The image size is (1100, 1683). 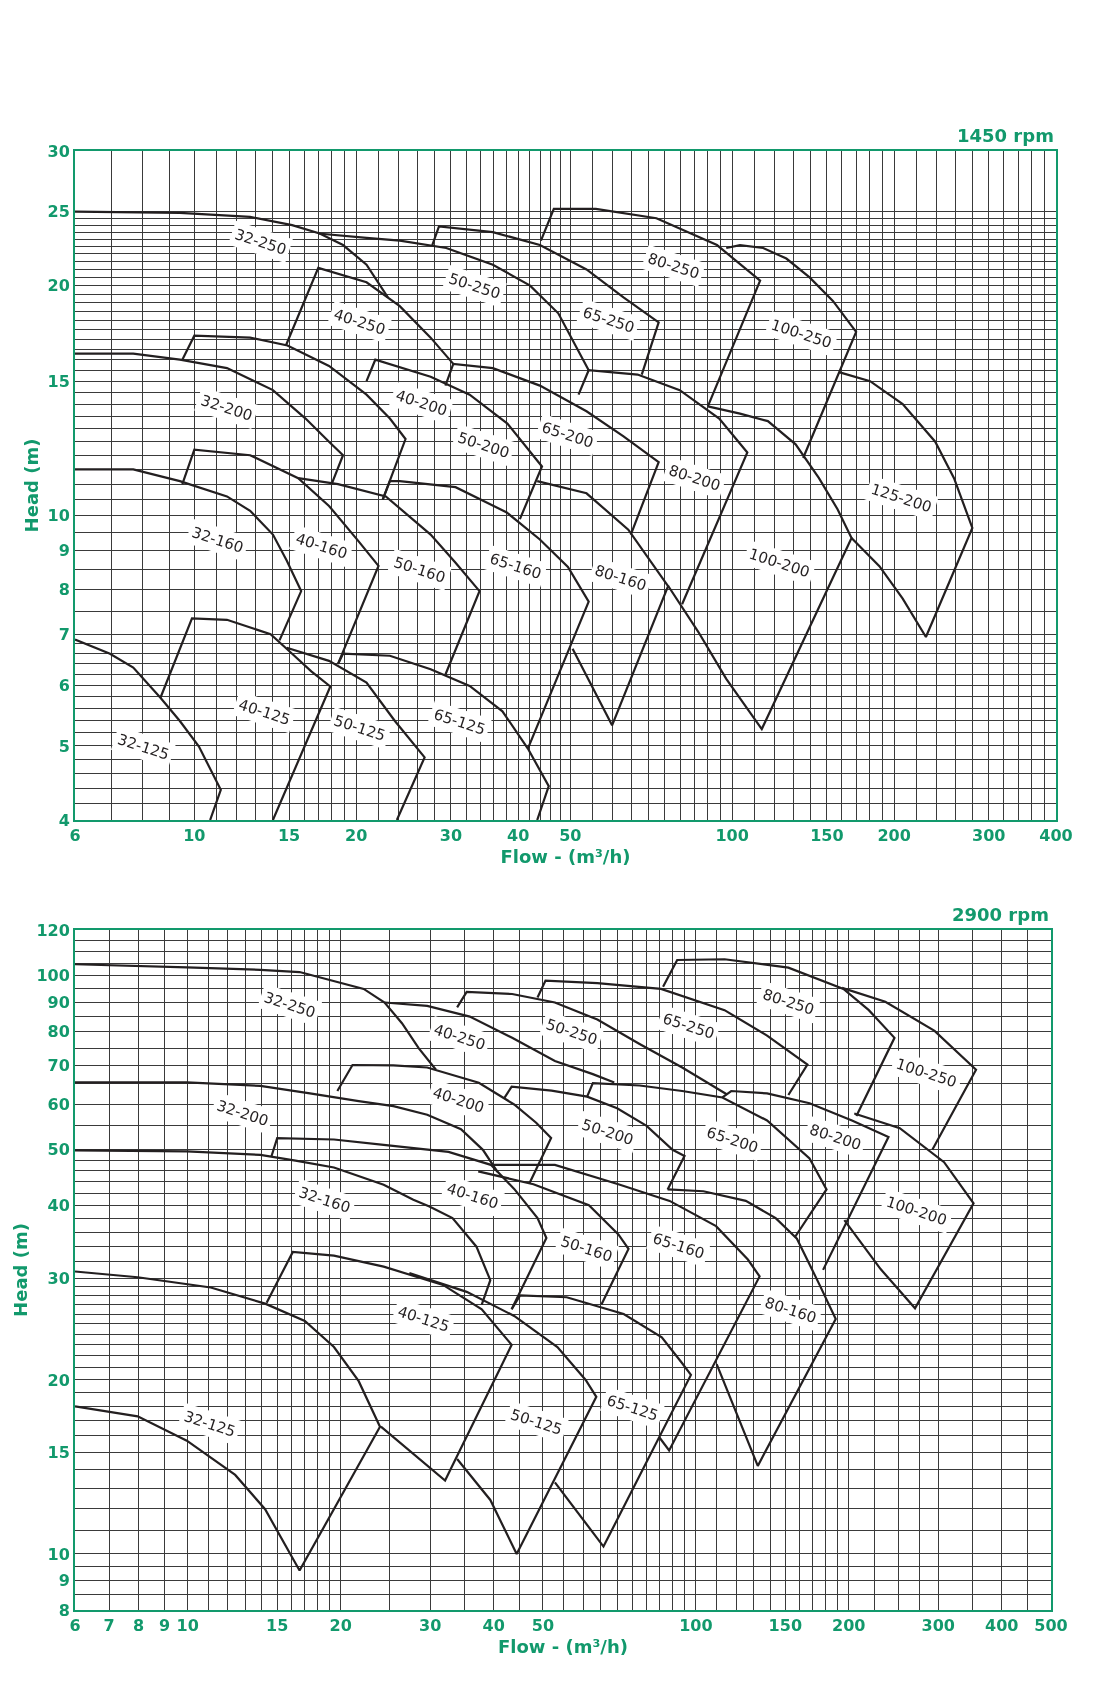 What do you see at coordinates (64, 746) in the screenshot?
I see `y-tick-label: 5` at bounding box center [64, 746].